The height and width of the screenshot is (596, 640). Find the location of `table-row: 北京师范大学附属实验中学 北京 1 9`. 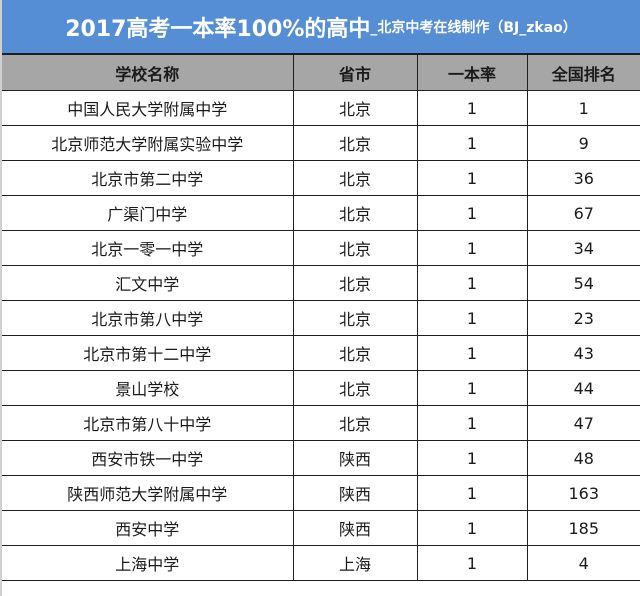

table-row: 北京师范大学附属实验中学 北京 1 9 is located at coordinates (321, 143).